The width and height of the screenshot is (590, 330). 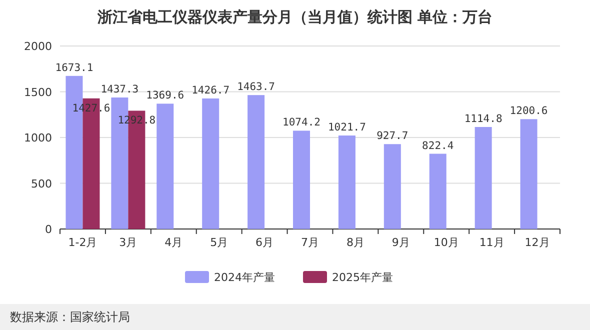 I want to click on data-label: 1426.7, so click(x=211, y=90).